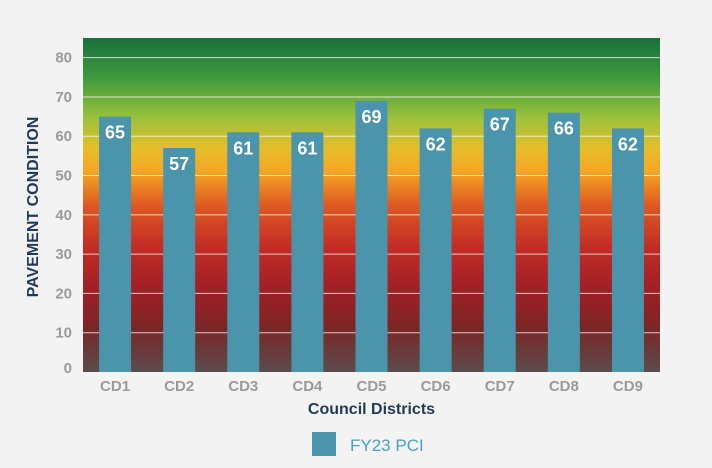 The height and width of the screenshot is (468, 712). I want to click on bar-cd4, so click(307, 252).